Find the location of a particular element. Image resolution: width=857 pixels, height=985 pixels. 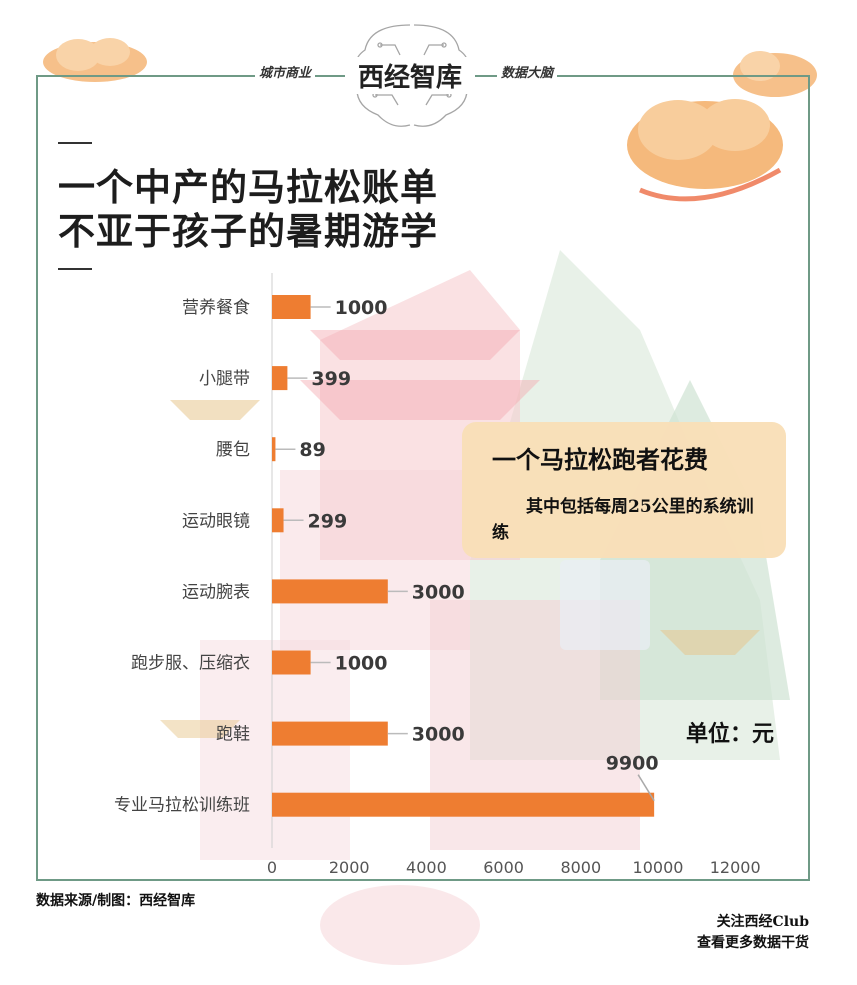

leader-line is located at coordinates (646, 788).